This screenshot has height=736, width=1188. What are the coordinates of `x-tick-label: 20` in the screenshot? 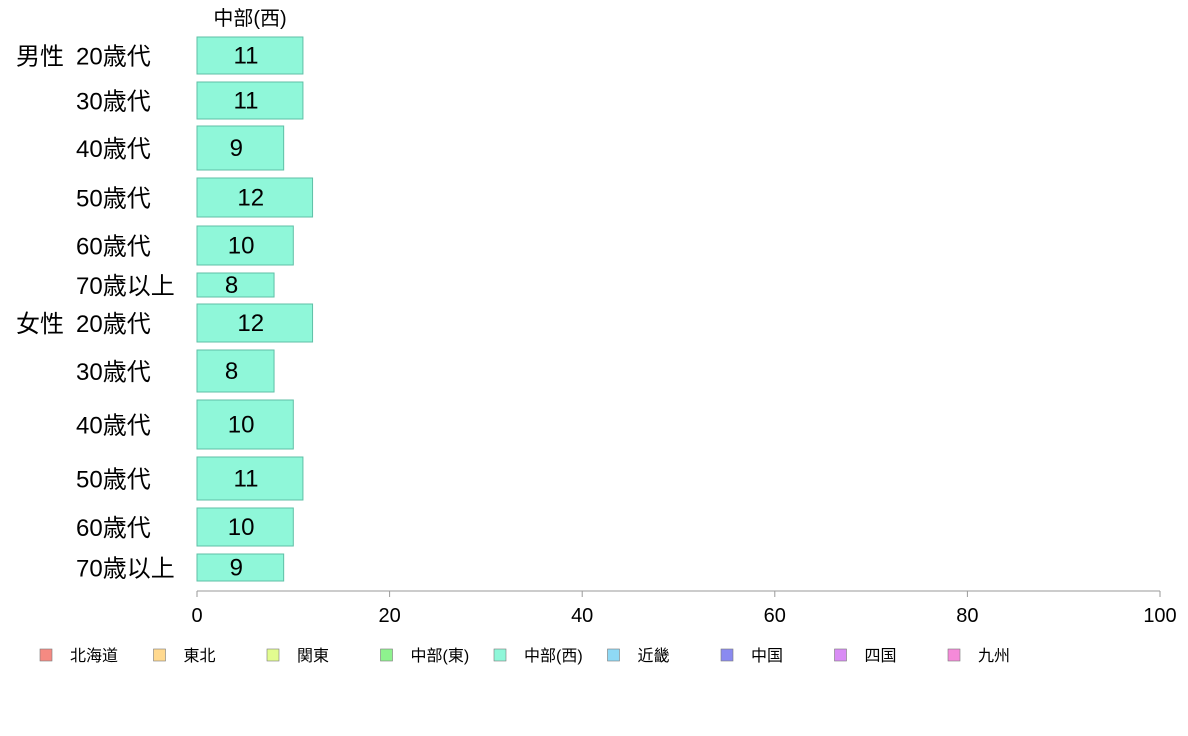 It's located at (389, 616).